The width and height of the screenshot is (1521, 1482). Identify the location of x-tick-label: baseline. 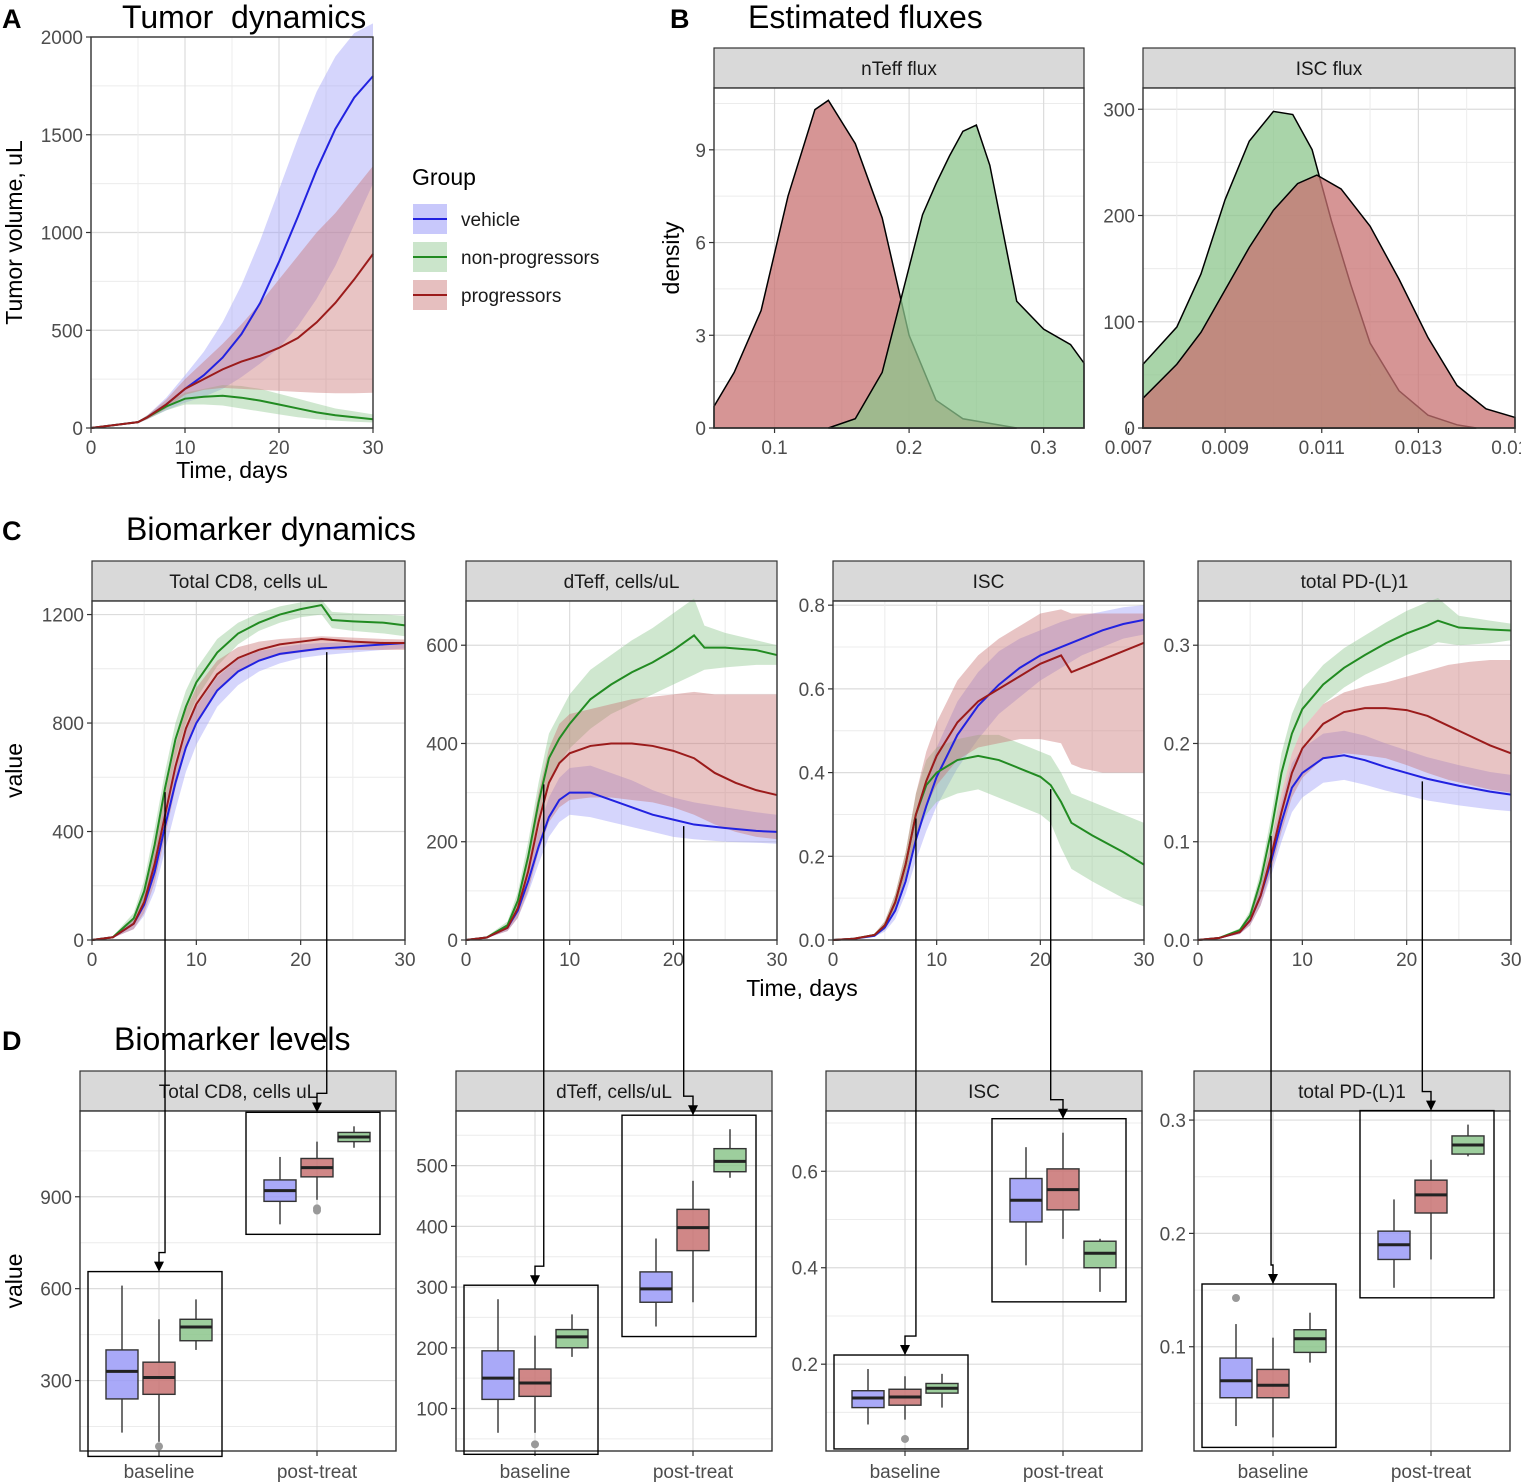
(905, 1472).